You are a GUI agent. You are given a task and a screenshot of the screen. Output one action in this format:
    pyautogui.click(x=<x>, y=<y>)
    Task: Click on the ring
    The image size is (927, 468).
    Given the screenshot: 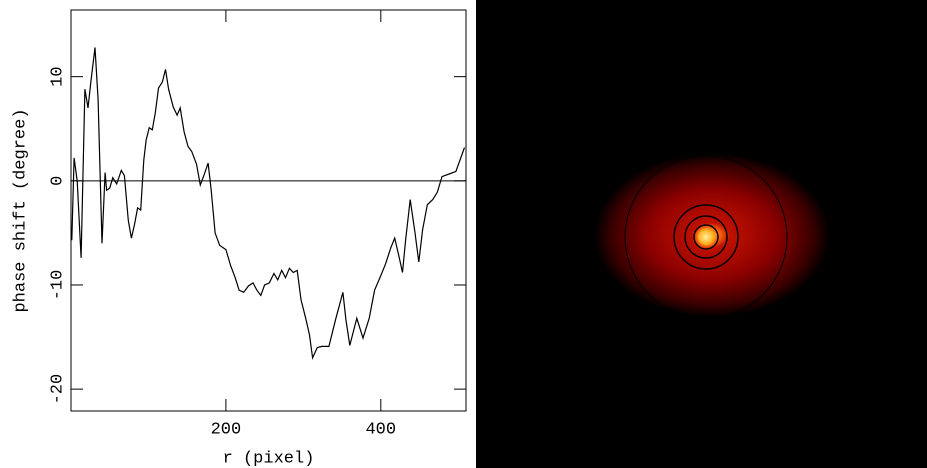 What is the action you would take?
    pyautogui.click(x=706, y=237)
    